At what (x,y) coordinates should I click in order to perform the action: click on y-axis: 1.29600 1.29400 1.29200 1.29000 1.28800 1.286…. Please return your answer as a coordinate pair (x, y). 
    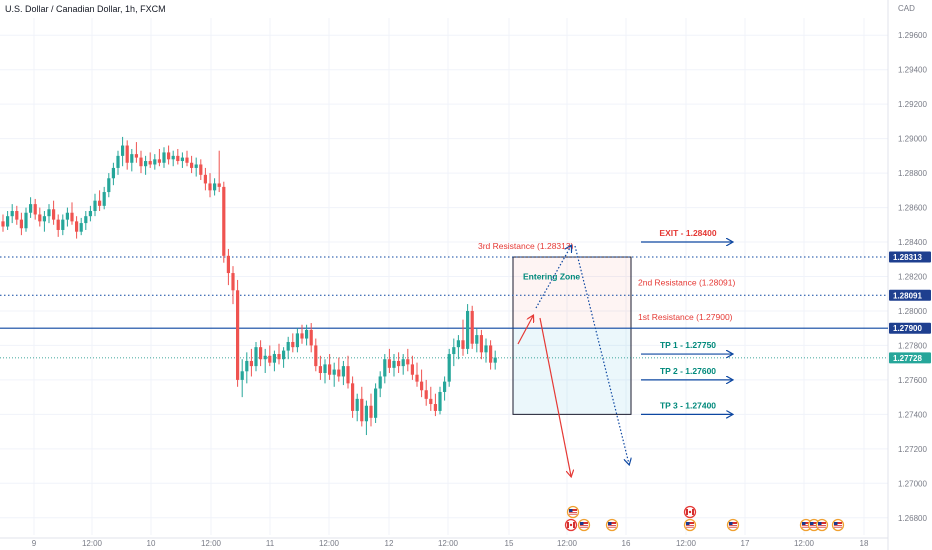
    Looking at the image, I should click on (912, 277).